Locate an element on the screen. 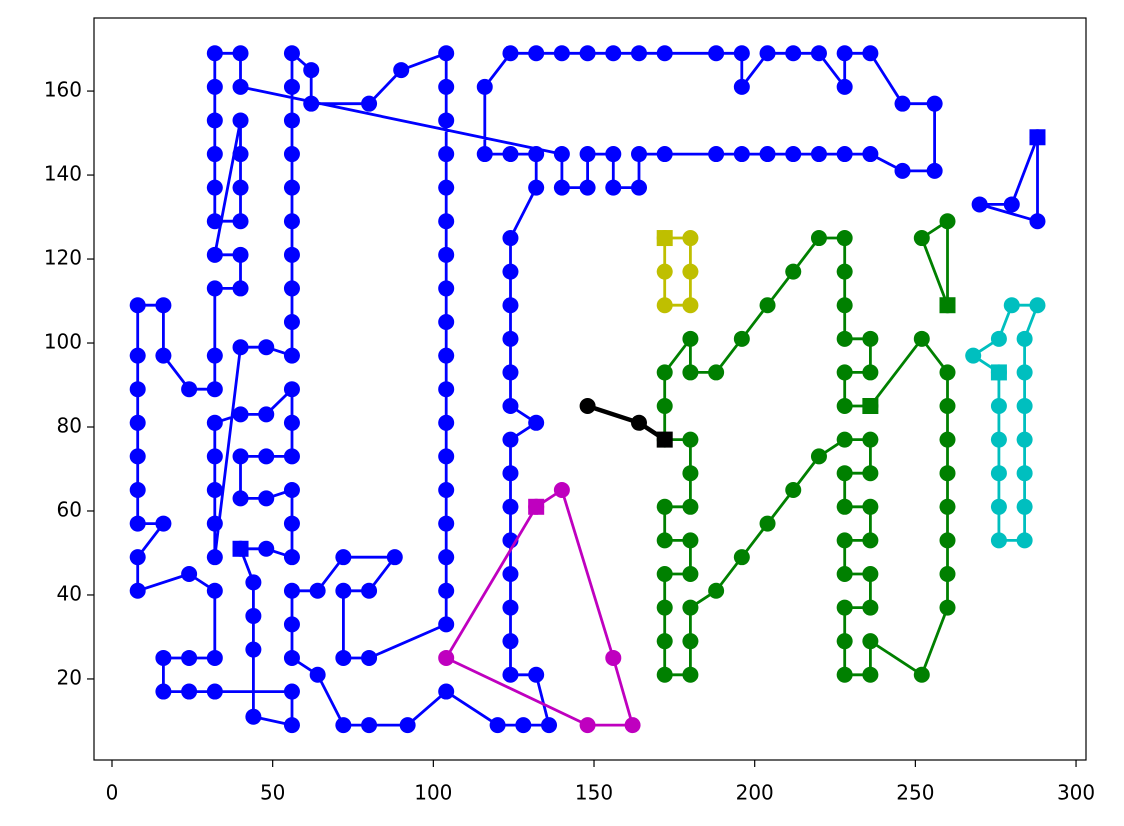  y-tick-label: 100 is located at coordinates (63, 342).